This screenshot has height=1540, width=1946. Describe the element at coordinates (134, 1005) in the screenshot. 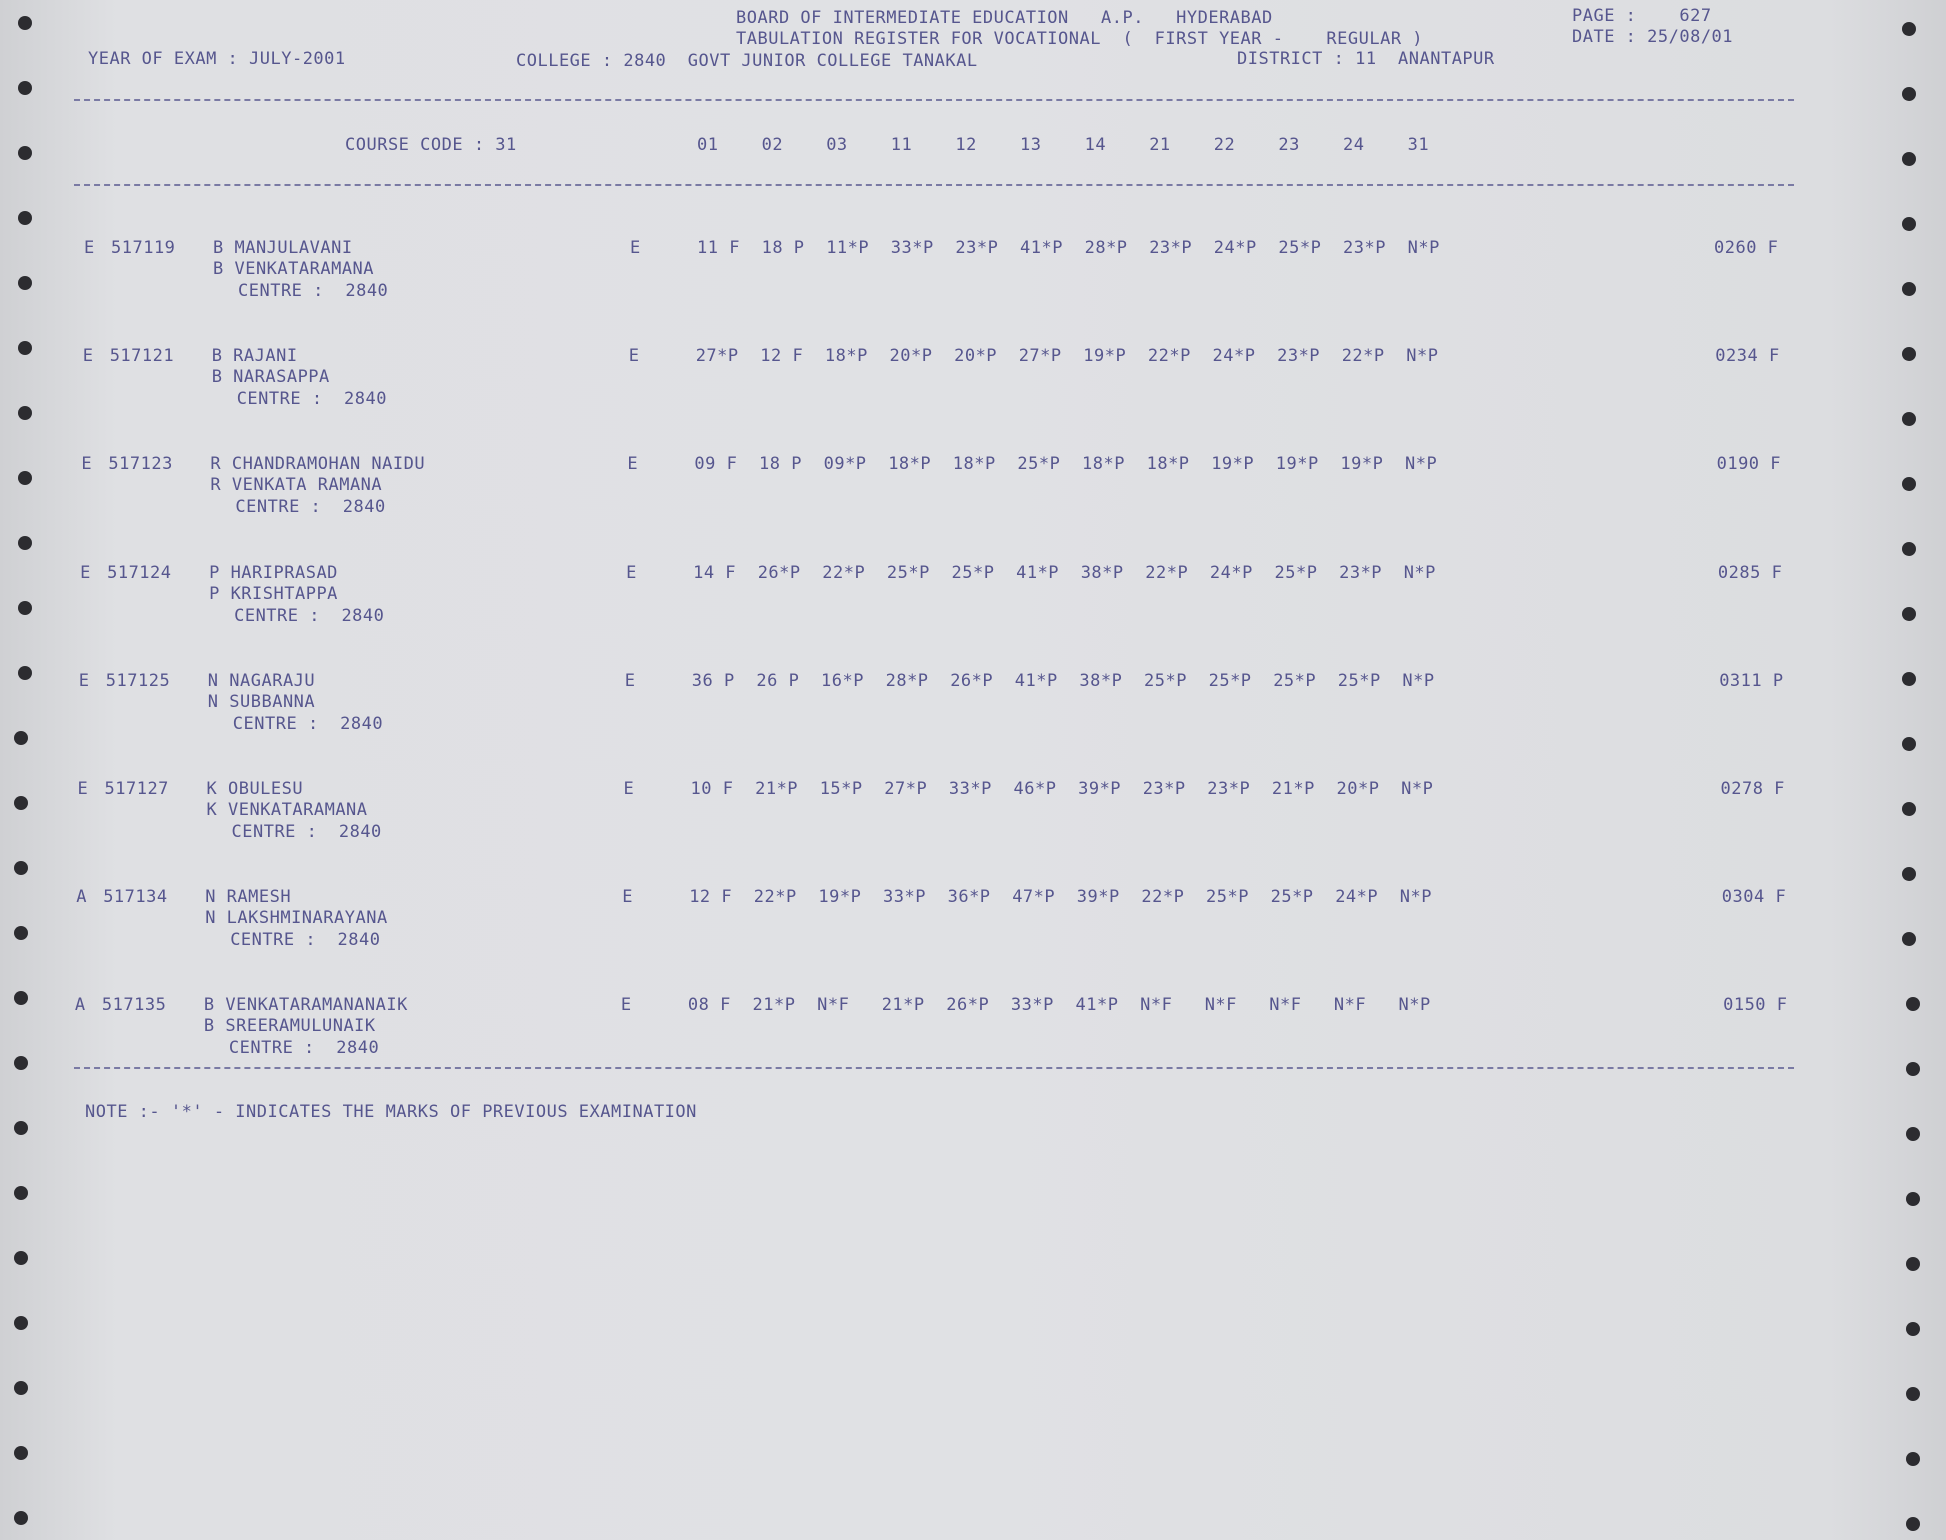

I see `roll-number: 517135` at that location.